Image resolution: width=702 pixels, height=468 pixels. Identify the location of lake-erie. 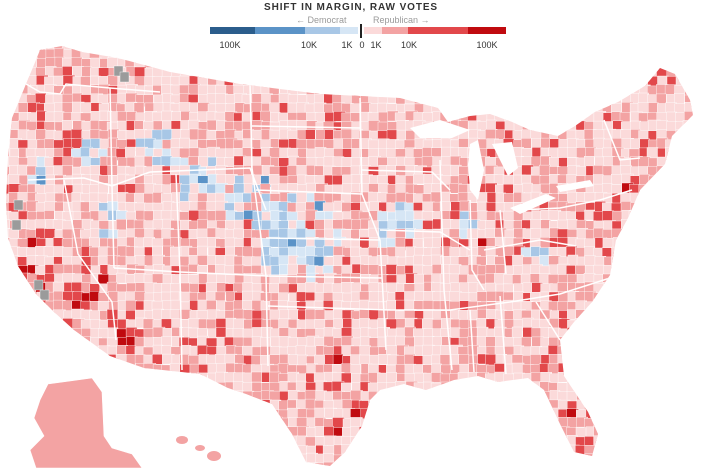
(533, 204).